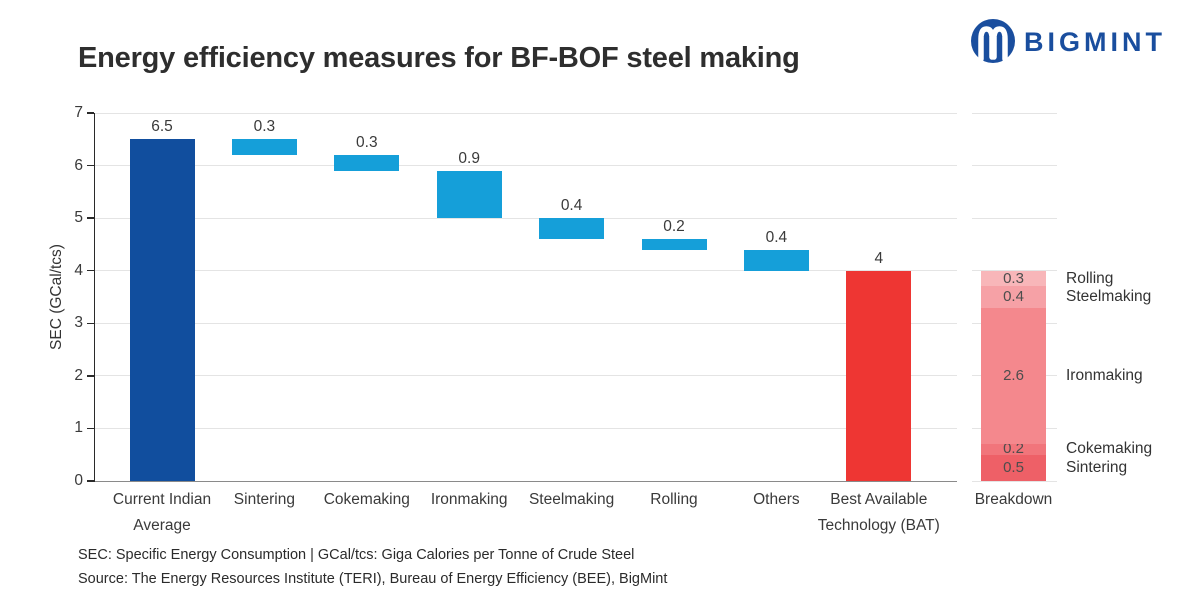 The image size is (1200, 600). What do you see at coordinates (94, 297) in the screenshot?
I see `y-axis-line` at bounding box center [94, 297].